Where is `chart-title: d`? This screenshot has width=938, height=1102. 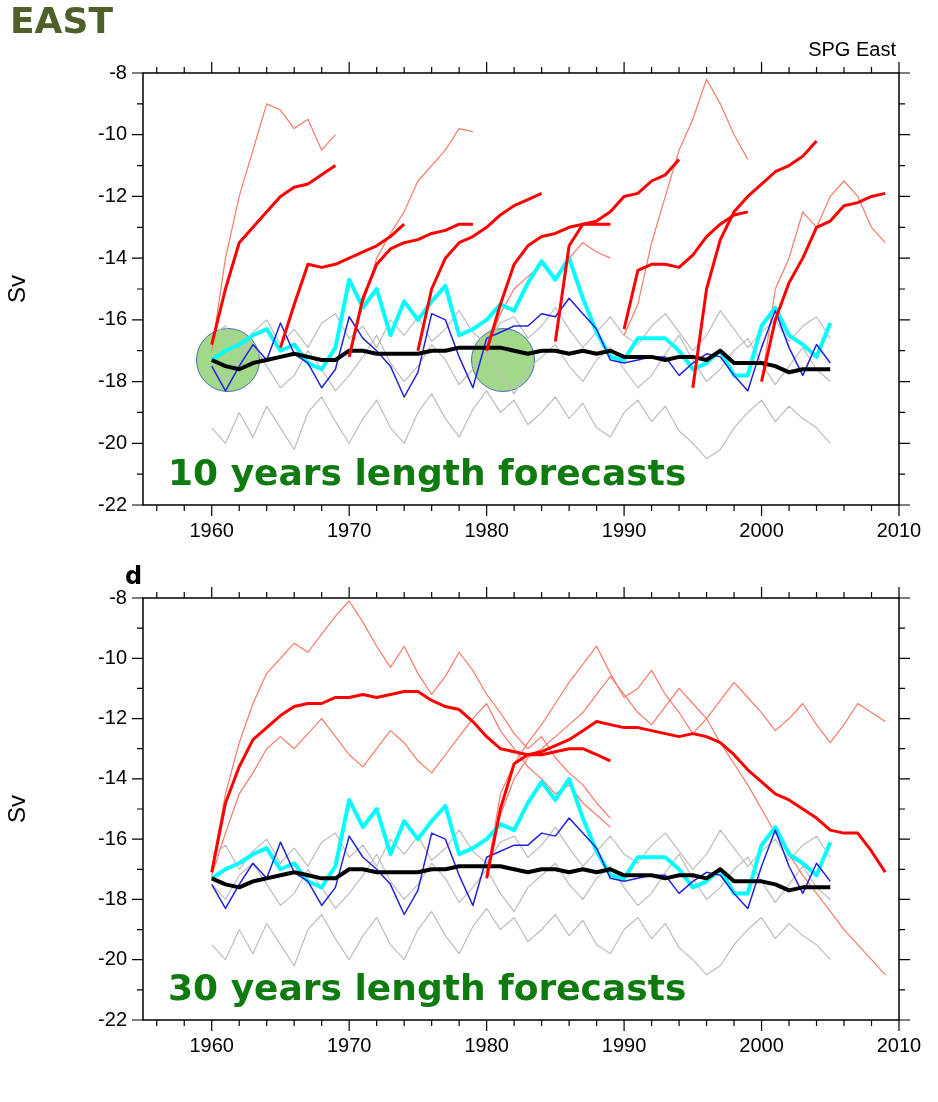 chart-title: d is located at coordinates (134, 576).